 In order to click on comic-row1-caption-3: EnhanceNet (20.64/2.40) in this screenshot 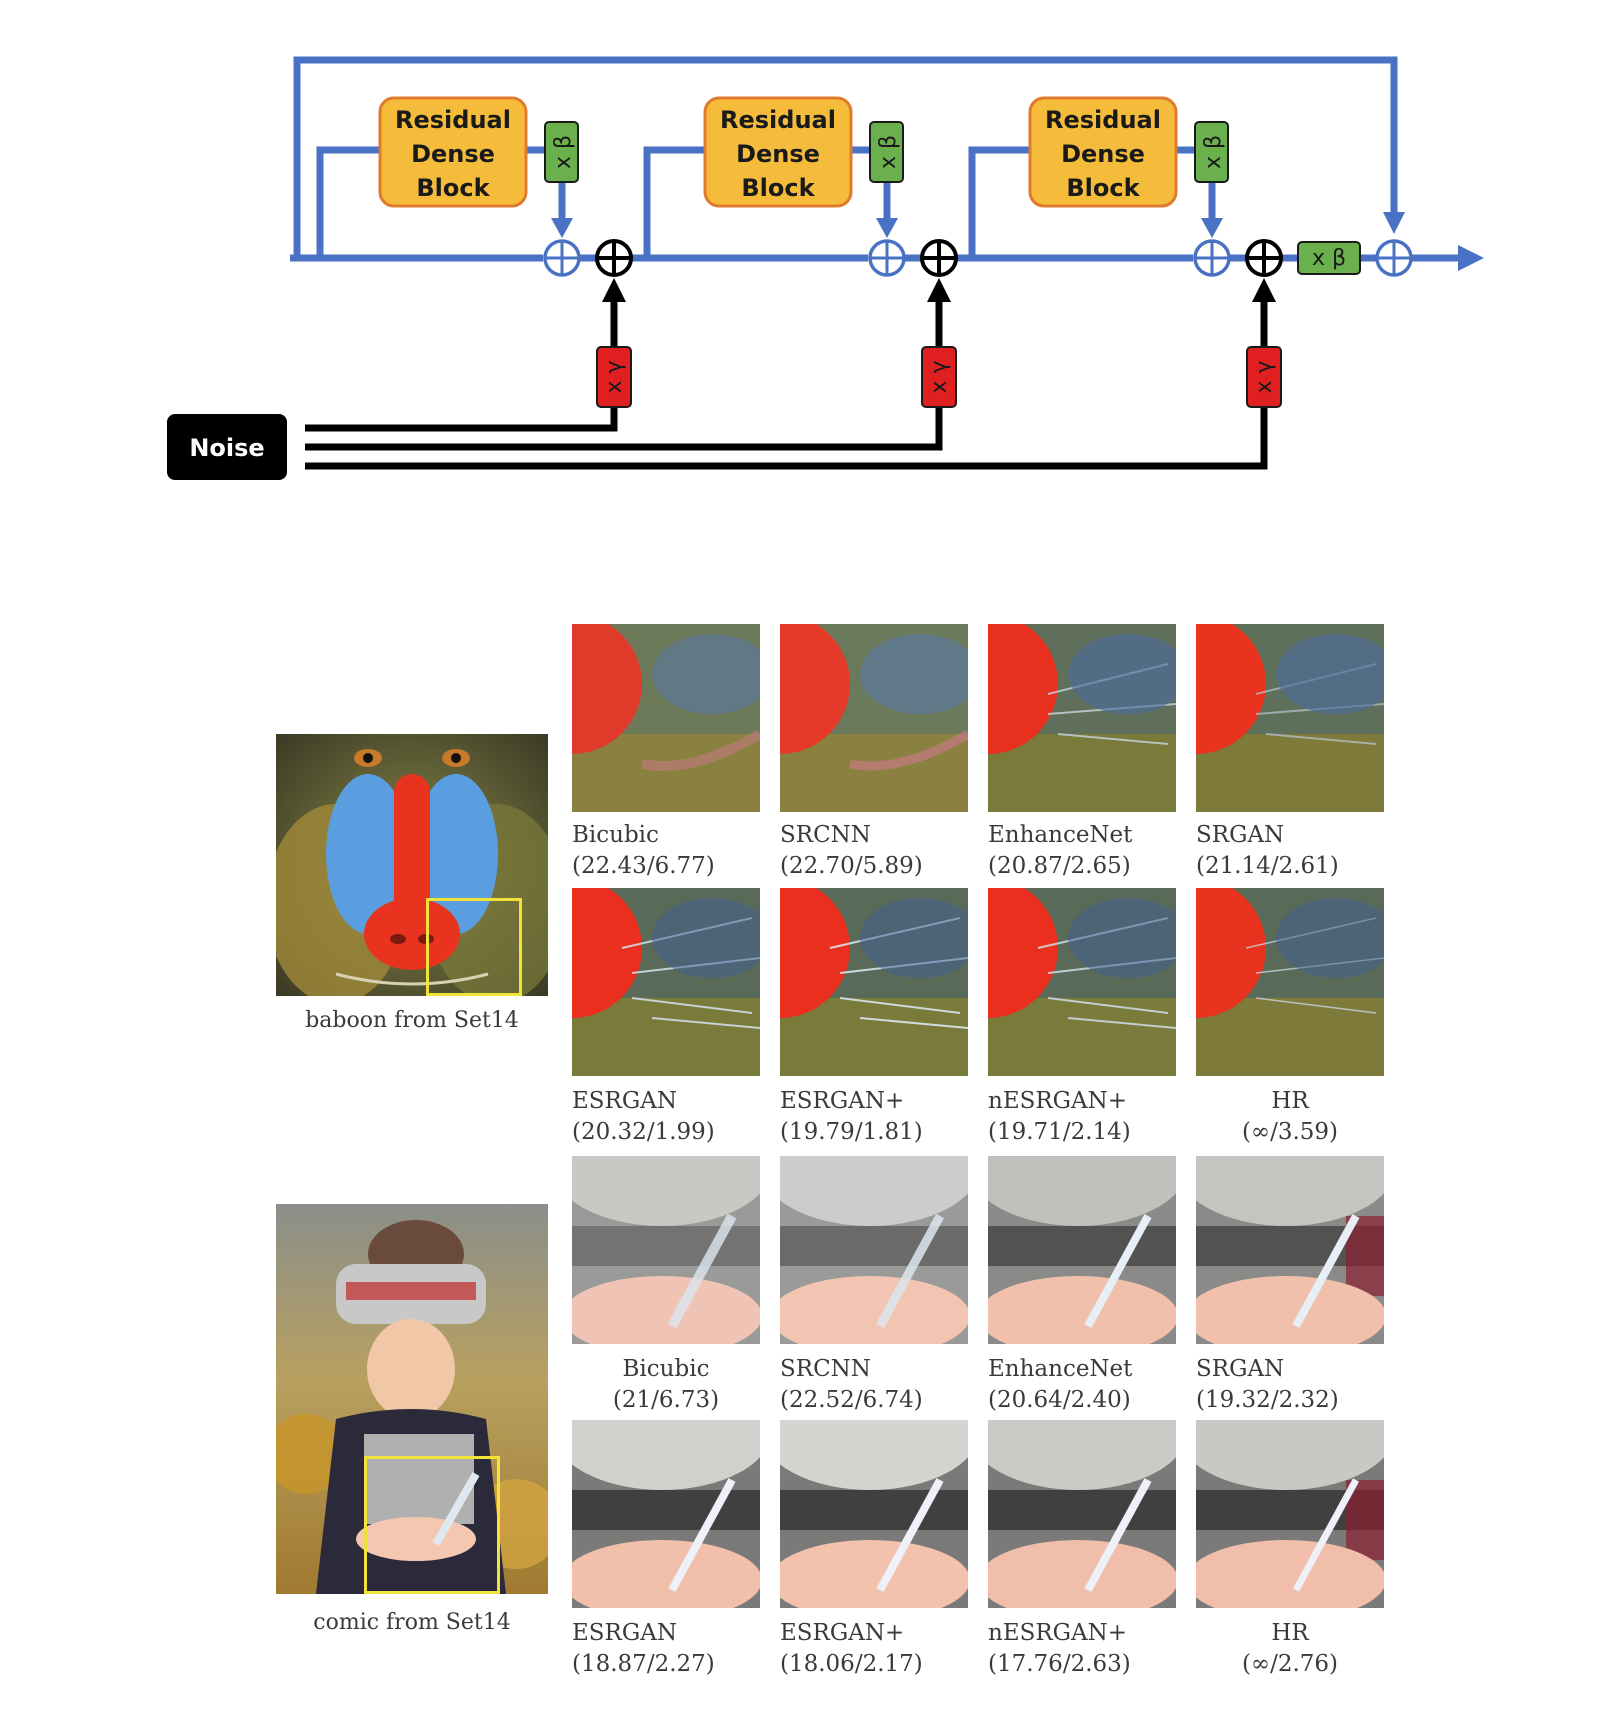, I will do `click(1060, 1384)`.